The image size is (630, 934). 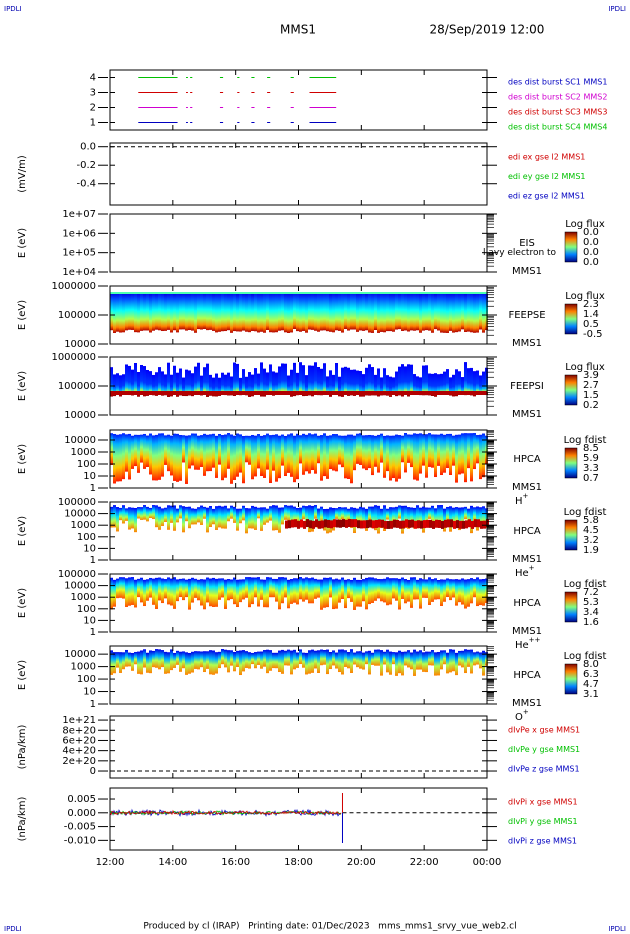 I want to click on y-tick-label: -0.2, so click(x=86, y=165).